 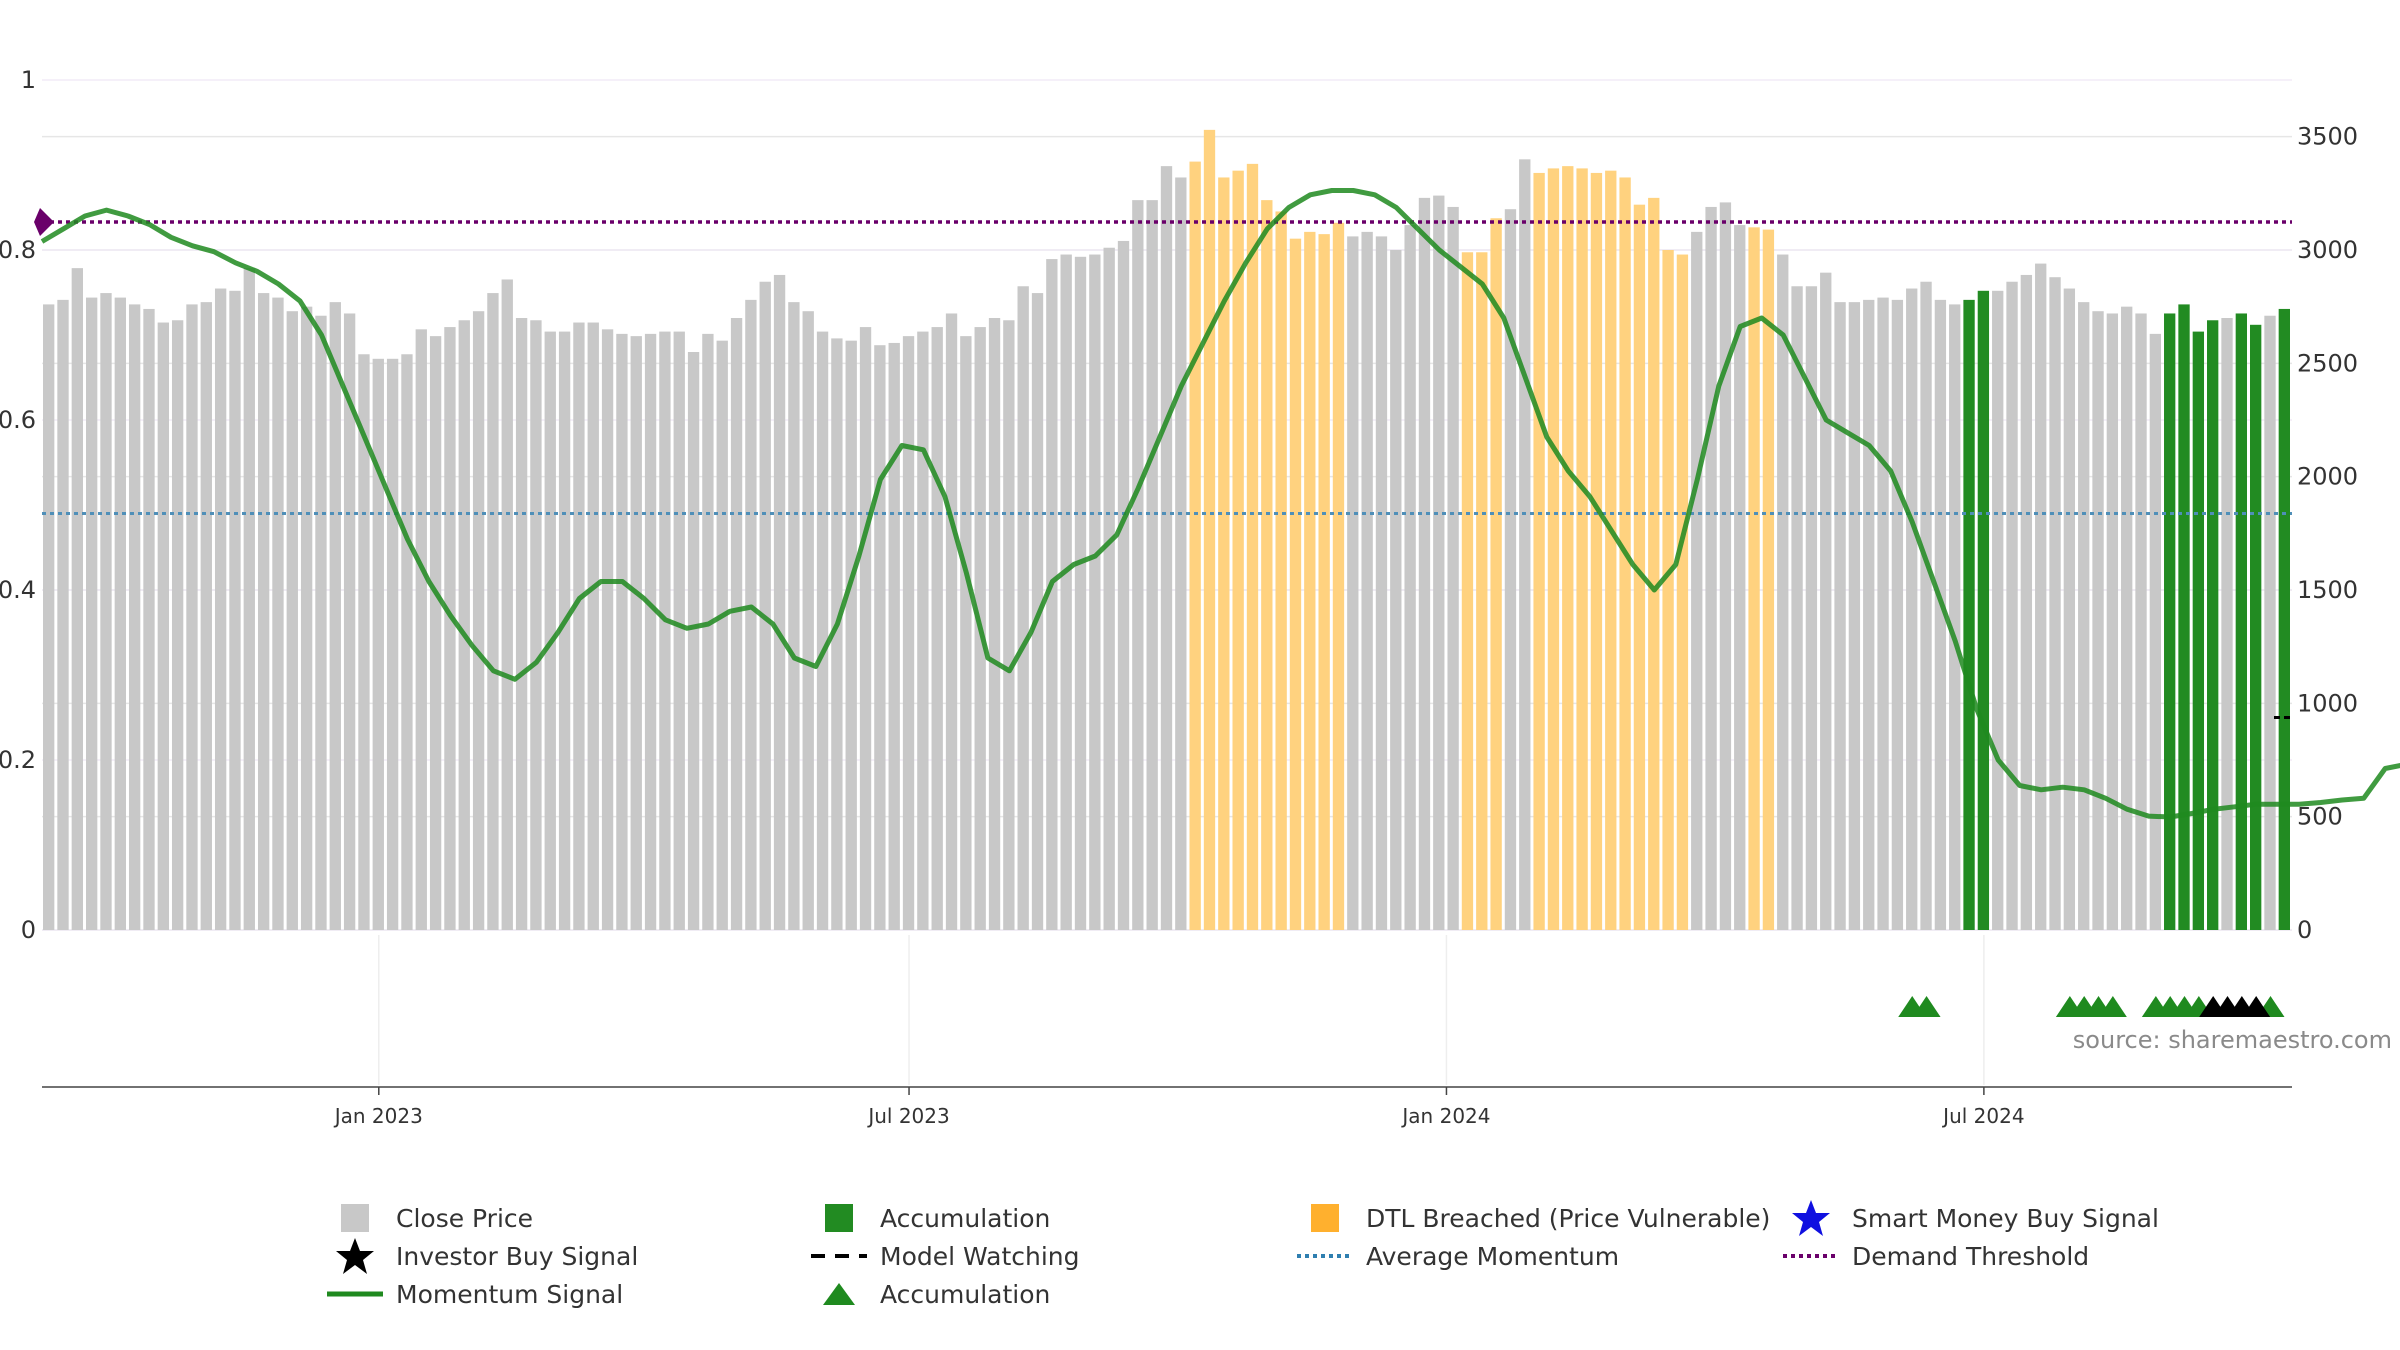 I want to click on right-y-tick-label: 1500, so click(x=2327, y=590).